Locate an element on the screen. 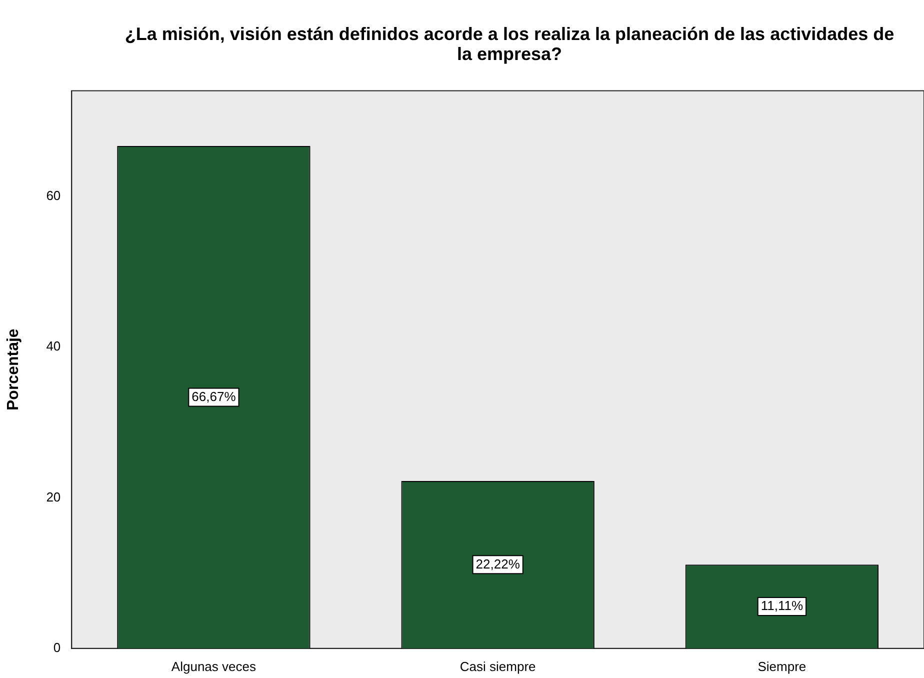  x-tick-label: Casi siempre is located at coordinates (498, 666).